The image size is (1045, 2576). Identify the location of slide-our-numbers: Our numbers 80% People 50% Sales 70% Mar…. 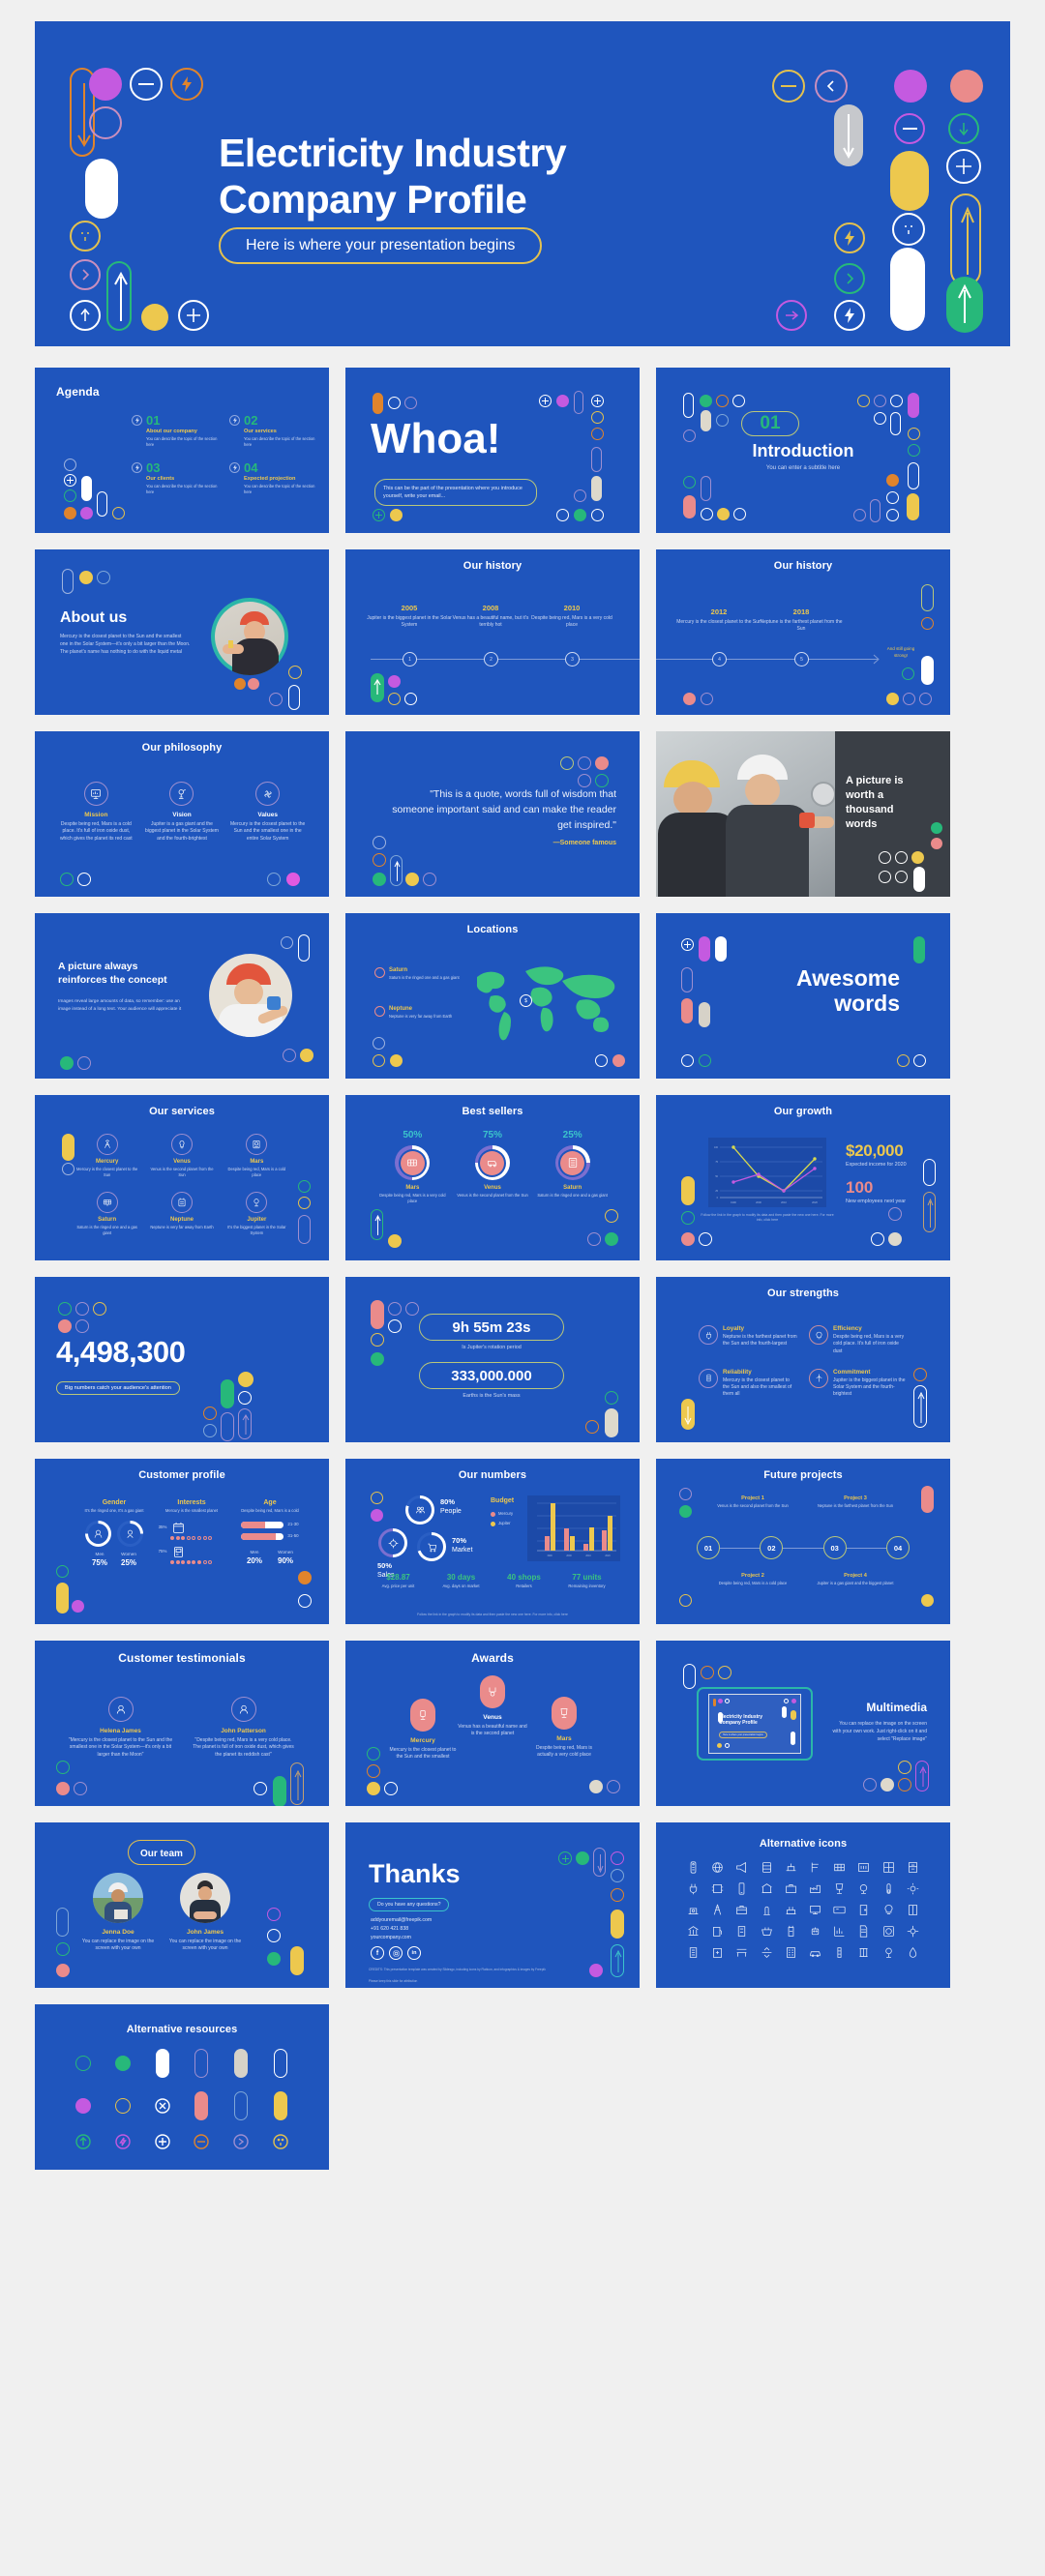
(492, 1542).